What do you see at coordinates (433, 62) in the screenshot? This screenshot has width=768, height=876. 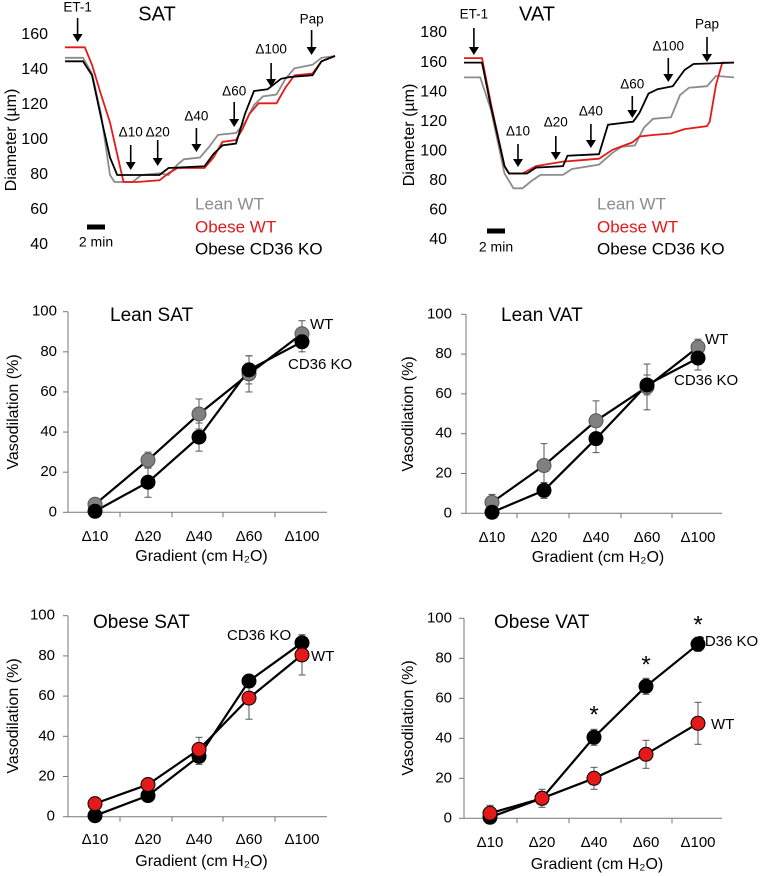 I see `y-tick-label: 160` at bounding box center [433, 62].